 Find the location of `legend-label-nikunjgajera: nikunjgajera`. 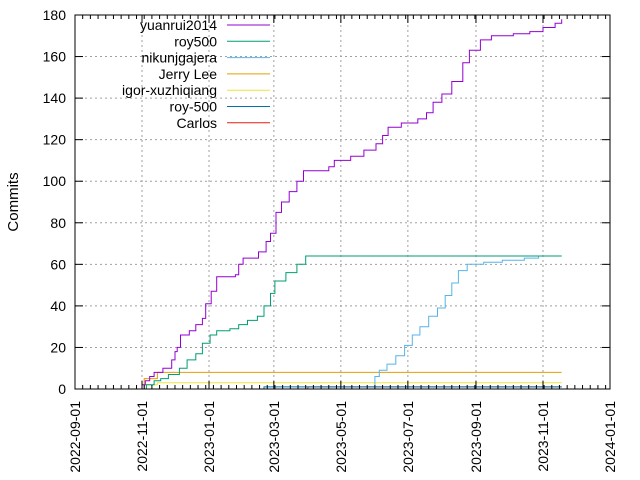

legend-label-nikunjgajera: nikunjgajera is located at coordinates (180, 58).